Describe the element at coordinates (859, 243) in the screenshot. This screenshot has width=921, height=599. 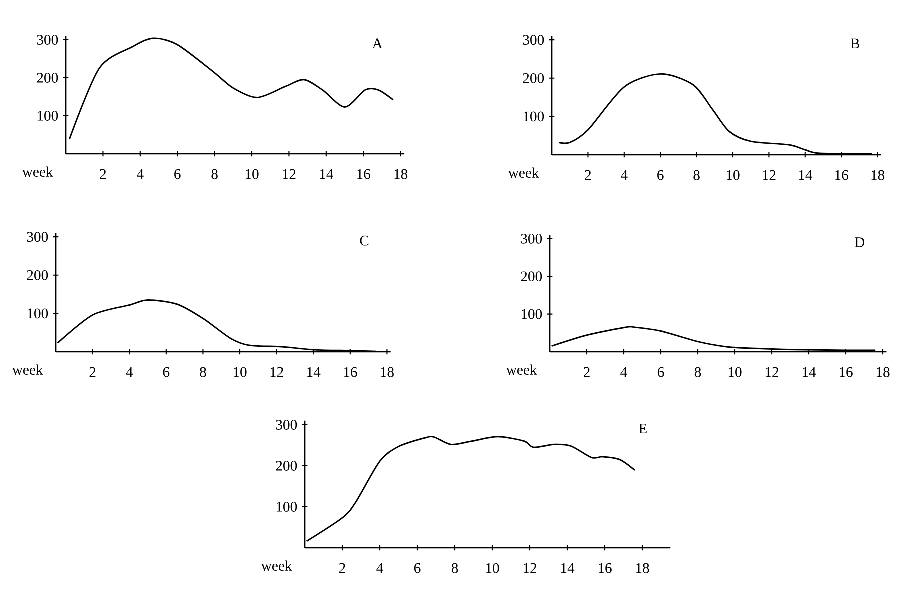
I see `chart-title: D` at that location.